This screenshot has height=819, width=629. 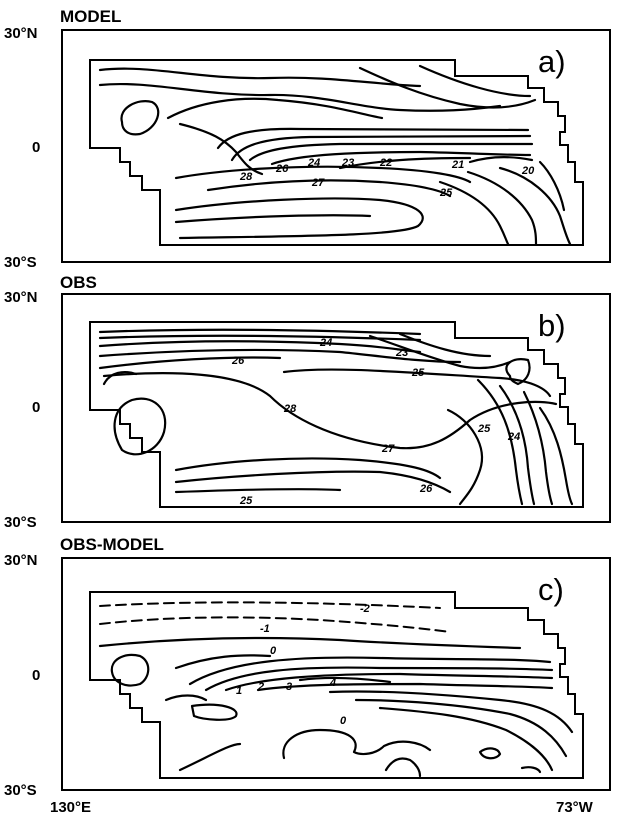 I want to click on contour-label: 1, so click(x=239, y=691).